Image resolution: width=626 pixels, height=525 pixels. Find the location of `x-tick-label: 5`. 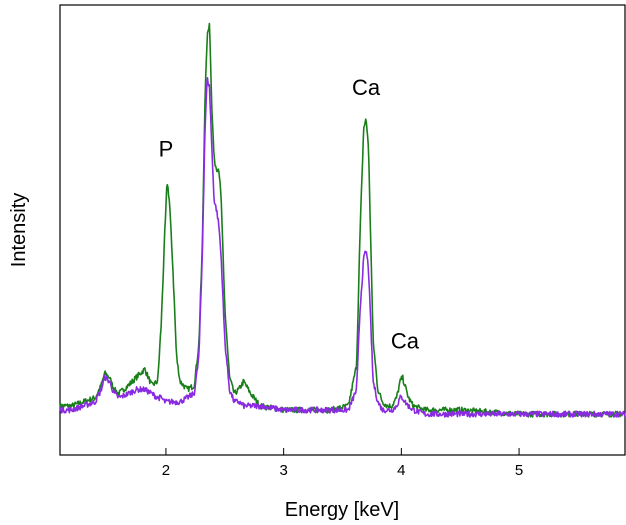

x-tick-label: 5 is located at coordinates (519, 470).